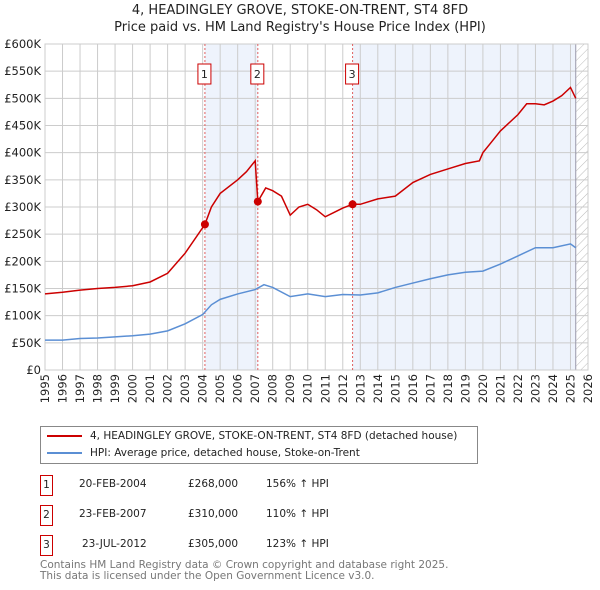 Image resolution: width=600 pixels, height=590 pixels. I want to click on x-tick-label: 1998, so click(98, 388).